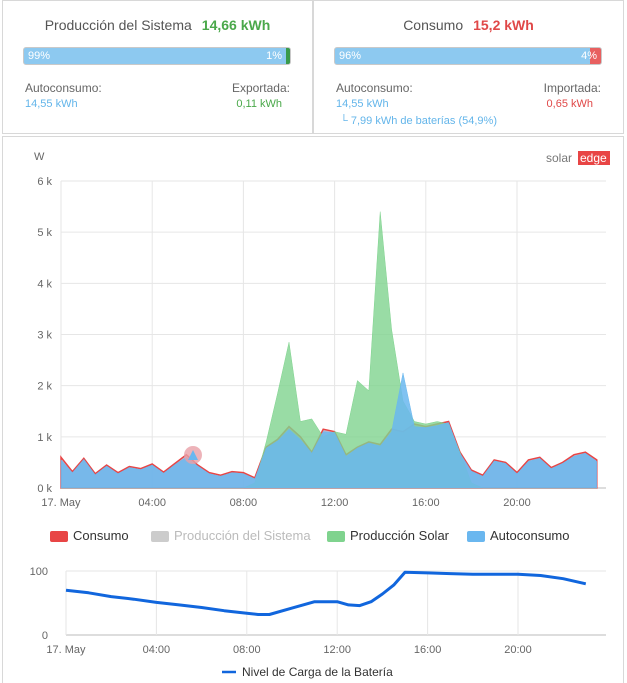  I want to click on legend-produccion-solar: Producción Solar, so click(388, 535).